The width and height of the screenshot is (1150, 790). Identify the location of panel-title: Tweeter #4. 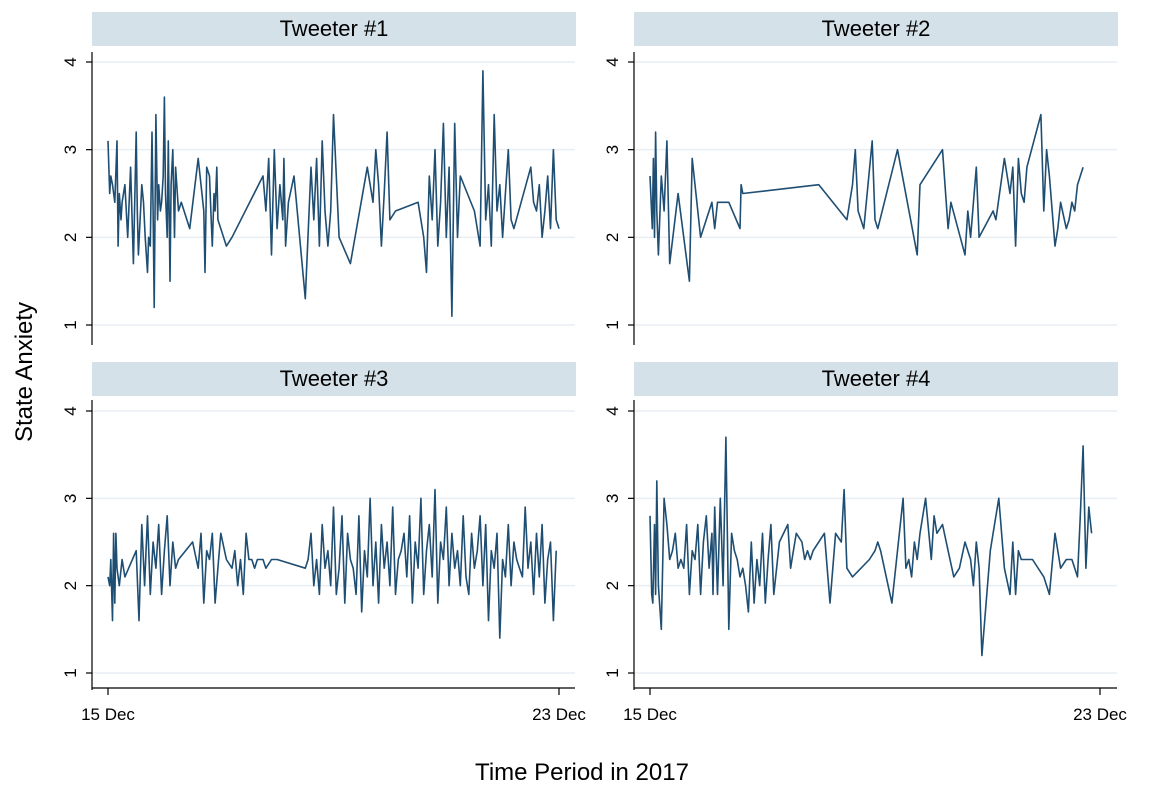
(876, 378).